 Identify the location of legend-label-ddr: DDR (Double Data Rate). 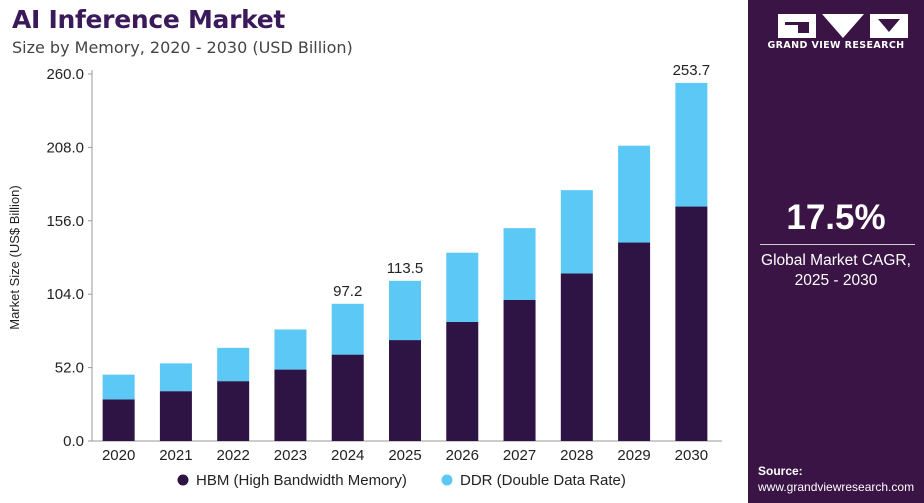
(543, 480).